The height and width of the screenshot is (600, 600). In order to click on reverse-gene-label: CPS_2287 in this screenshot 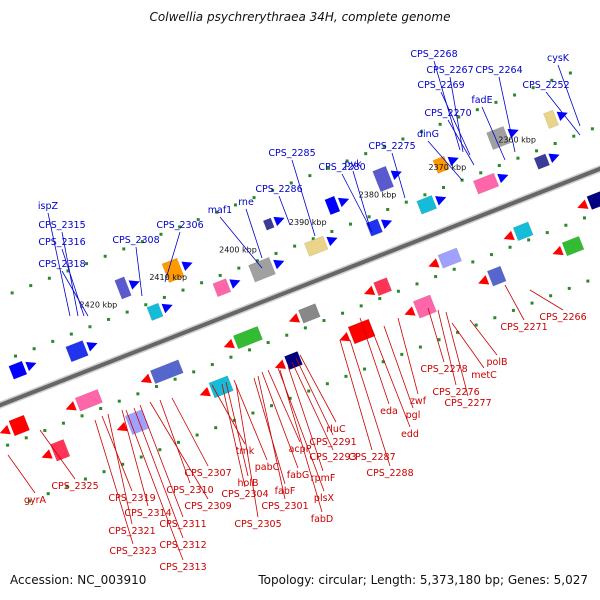, I will do `click(371, 457)`.